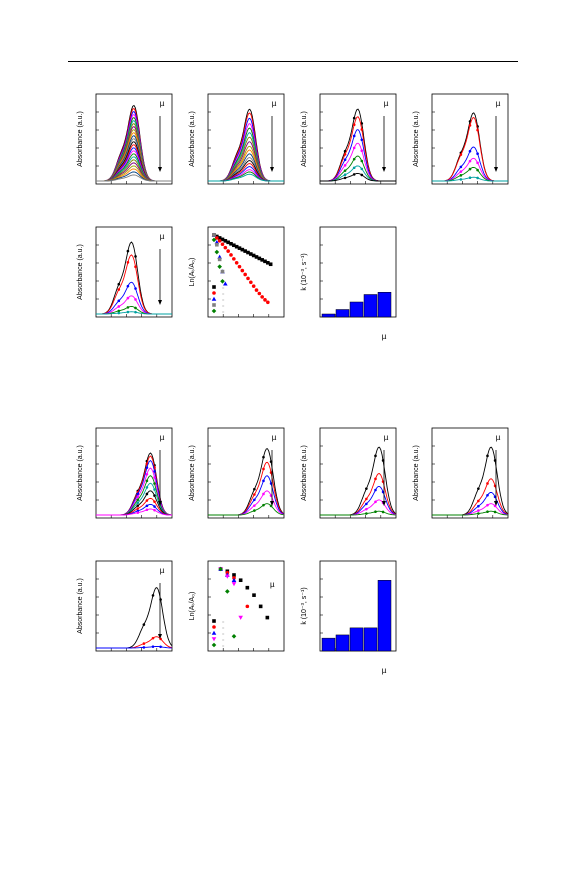 Image resolution: width=585 pixels, height=888 pixels. I want to click on spectra-panel-b2: Absorbance (a.u.) µ, so click(237, 473).